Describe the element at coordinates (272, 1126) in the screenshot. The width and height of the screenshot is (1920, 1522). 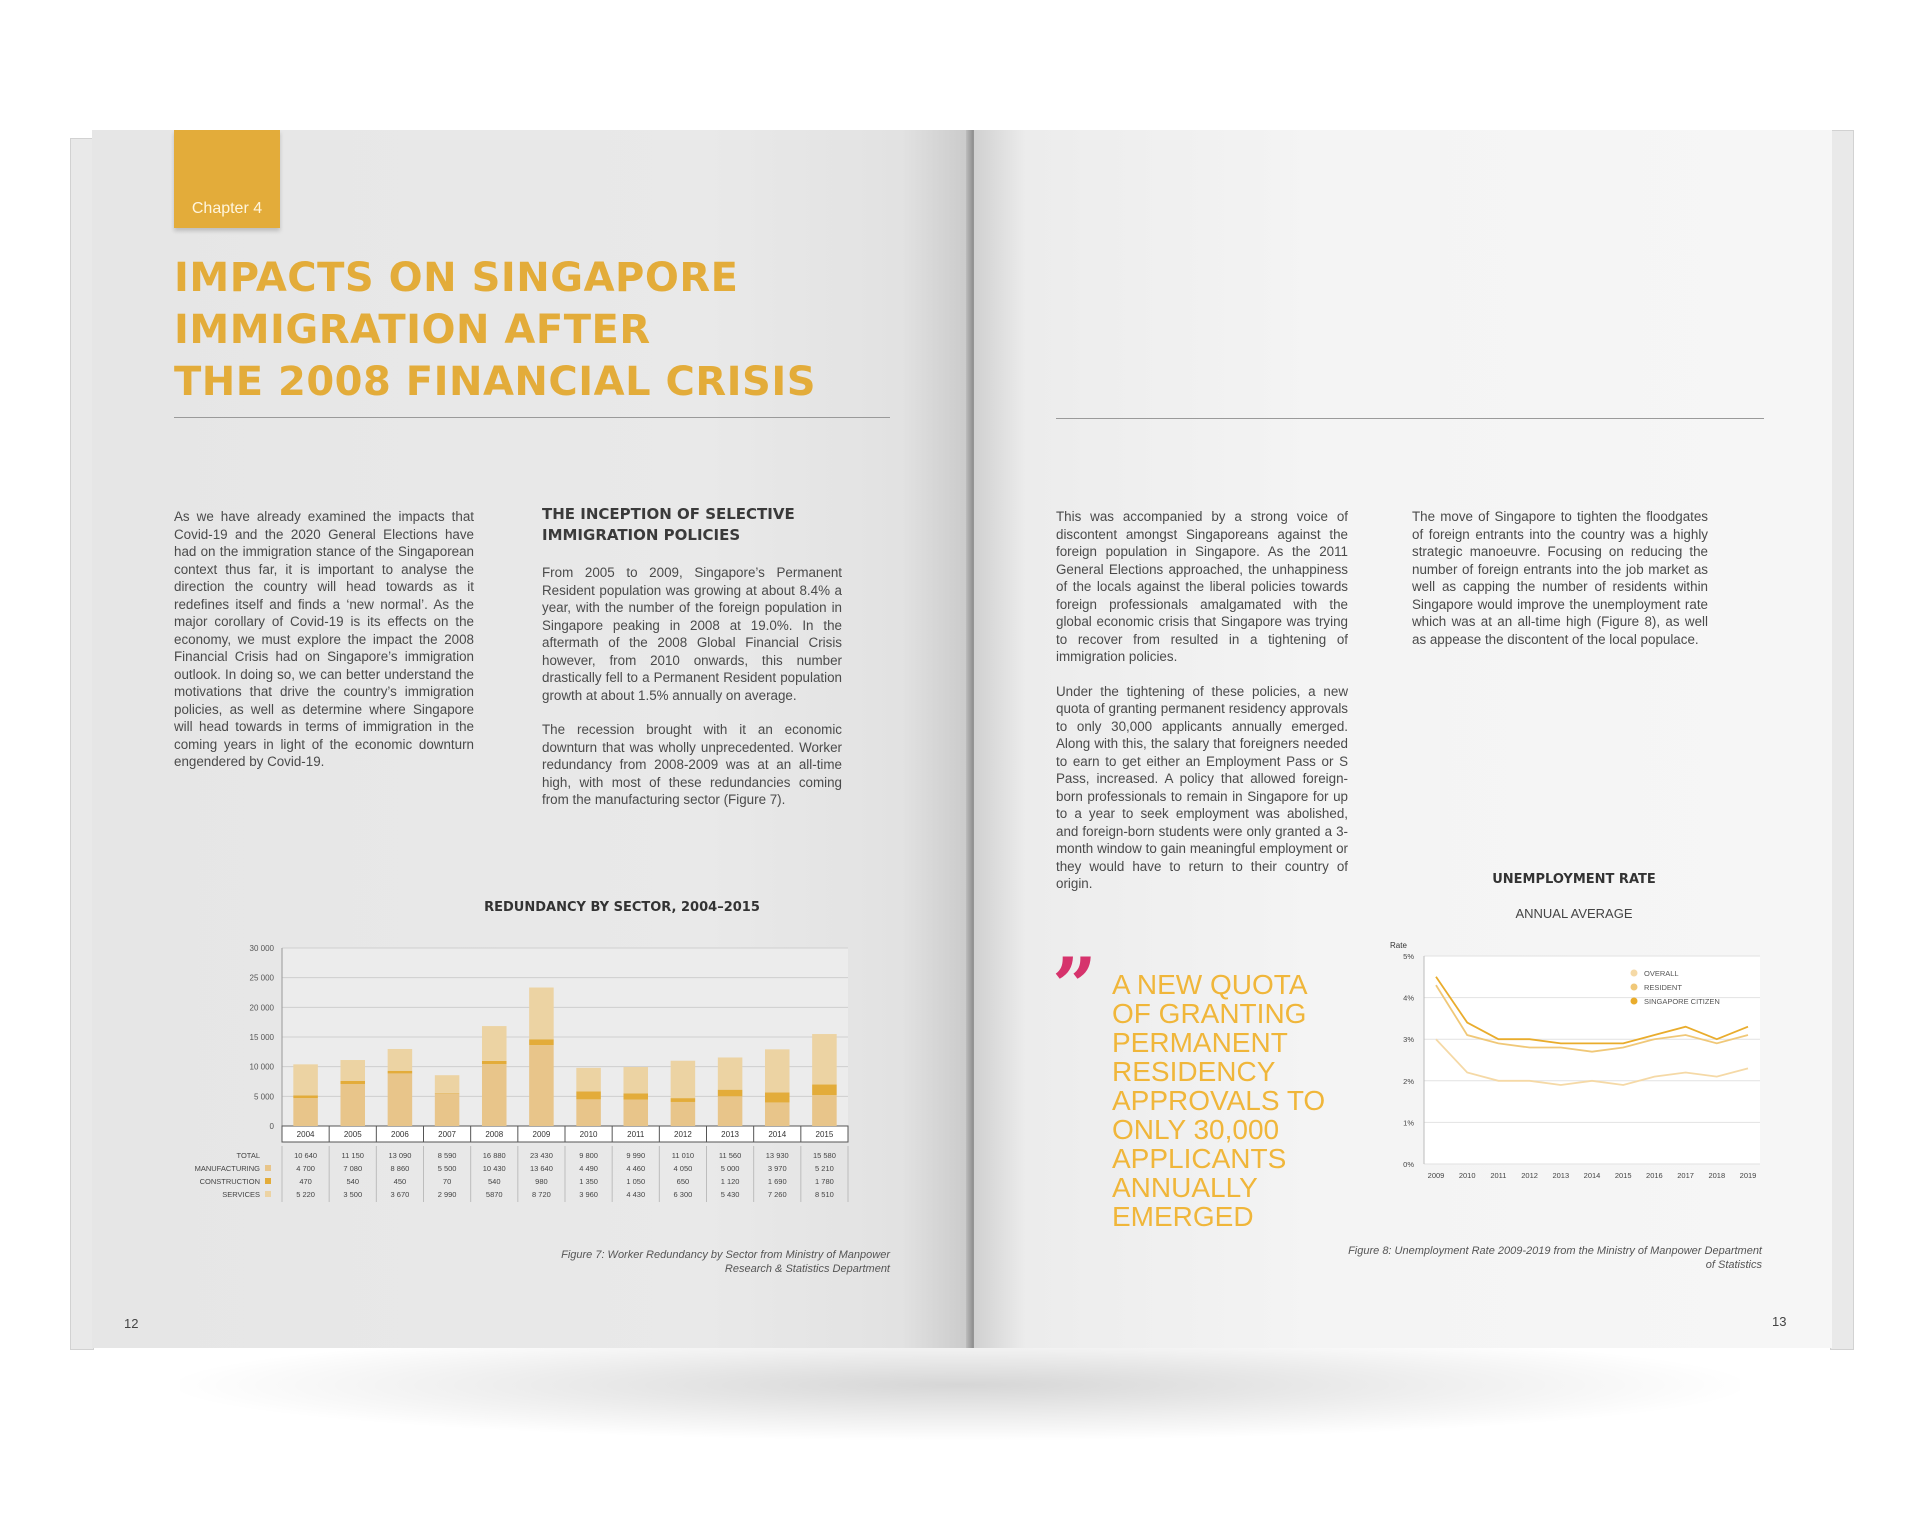
I see `y-tick-label: 0` at that location.